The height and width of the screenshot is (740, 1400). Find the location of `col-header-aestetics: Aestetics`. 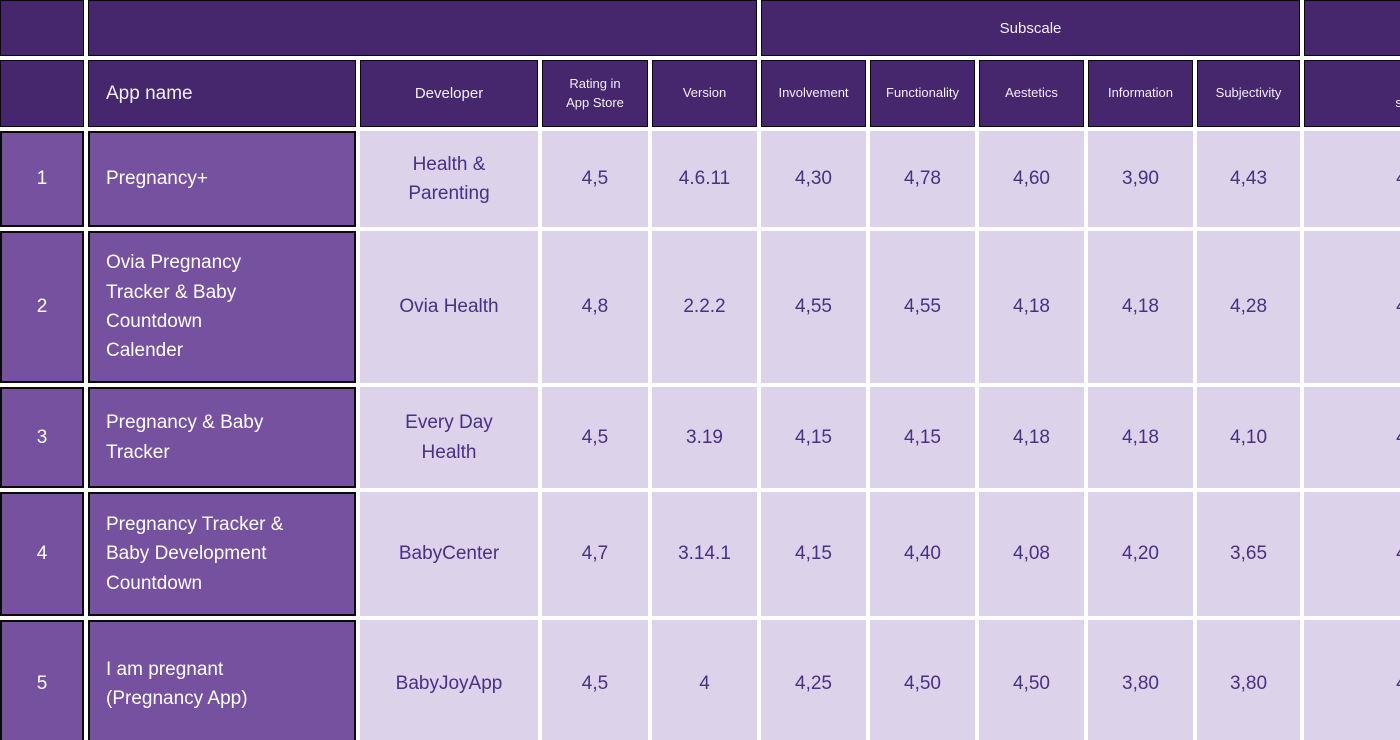

col-header-aestetics: Aestetics is located at coordinates (1031, 93).